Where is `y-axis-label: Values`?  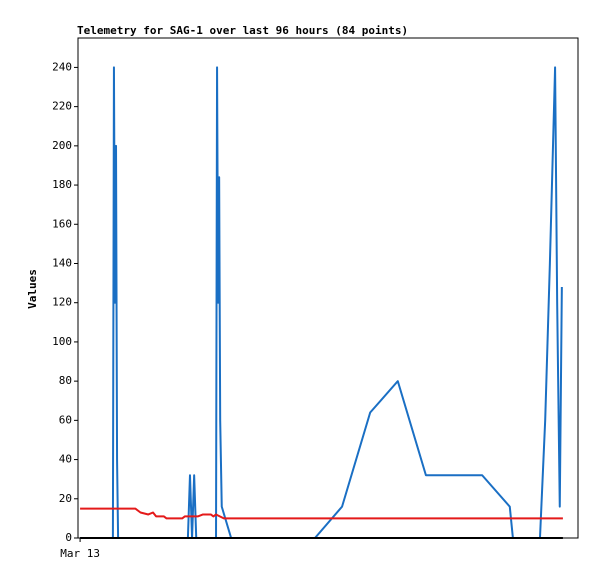
y-axis-label: Values is located at coordinates (32, 289).